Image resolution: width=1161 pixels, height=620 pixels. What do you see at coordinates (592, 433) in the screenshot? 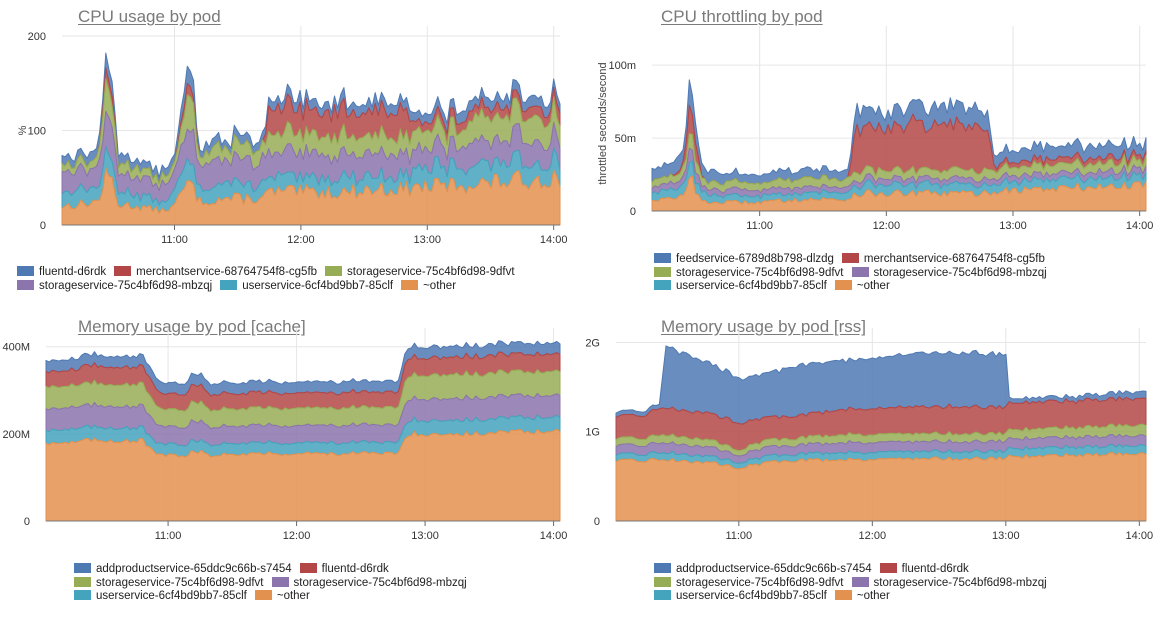
I see `y-tick-label: 1G` at bounding box center [592, 433].